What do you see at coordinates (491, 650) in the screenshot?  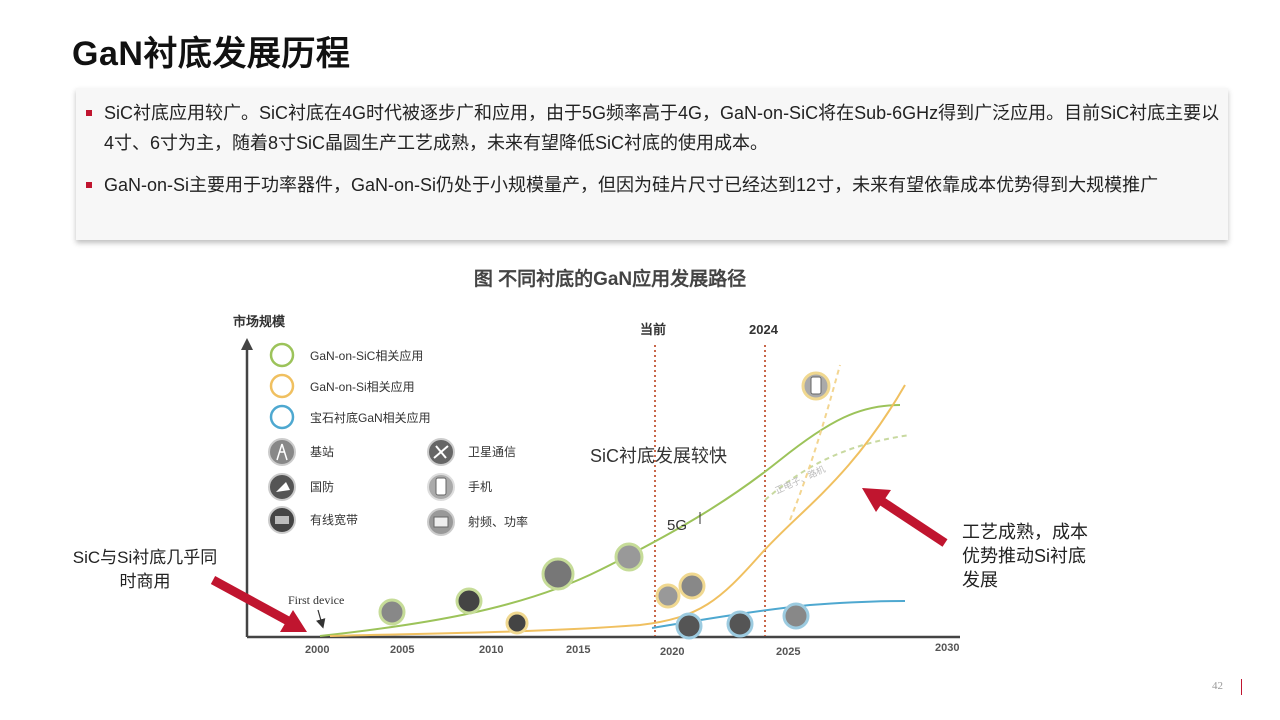 I see `x-tick-label: 2010` at bounding box center [491, 650].